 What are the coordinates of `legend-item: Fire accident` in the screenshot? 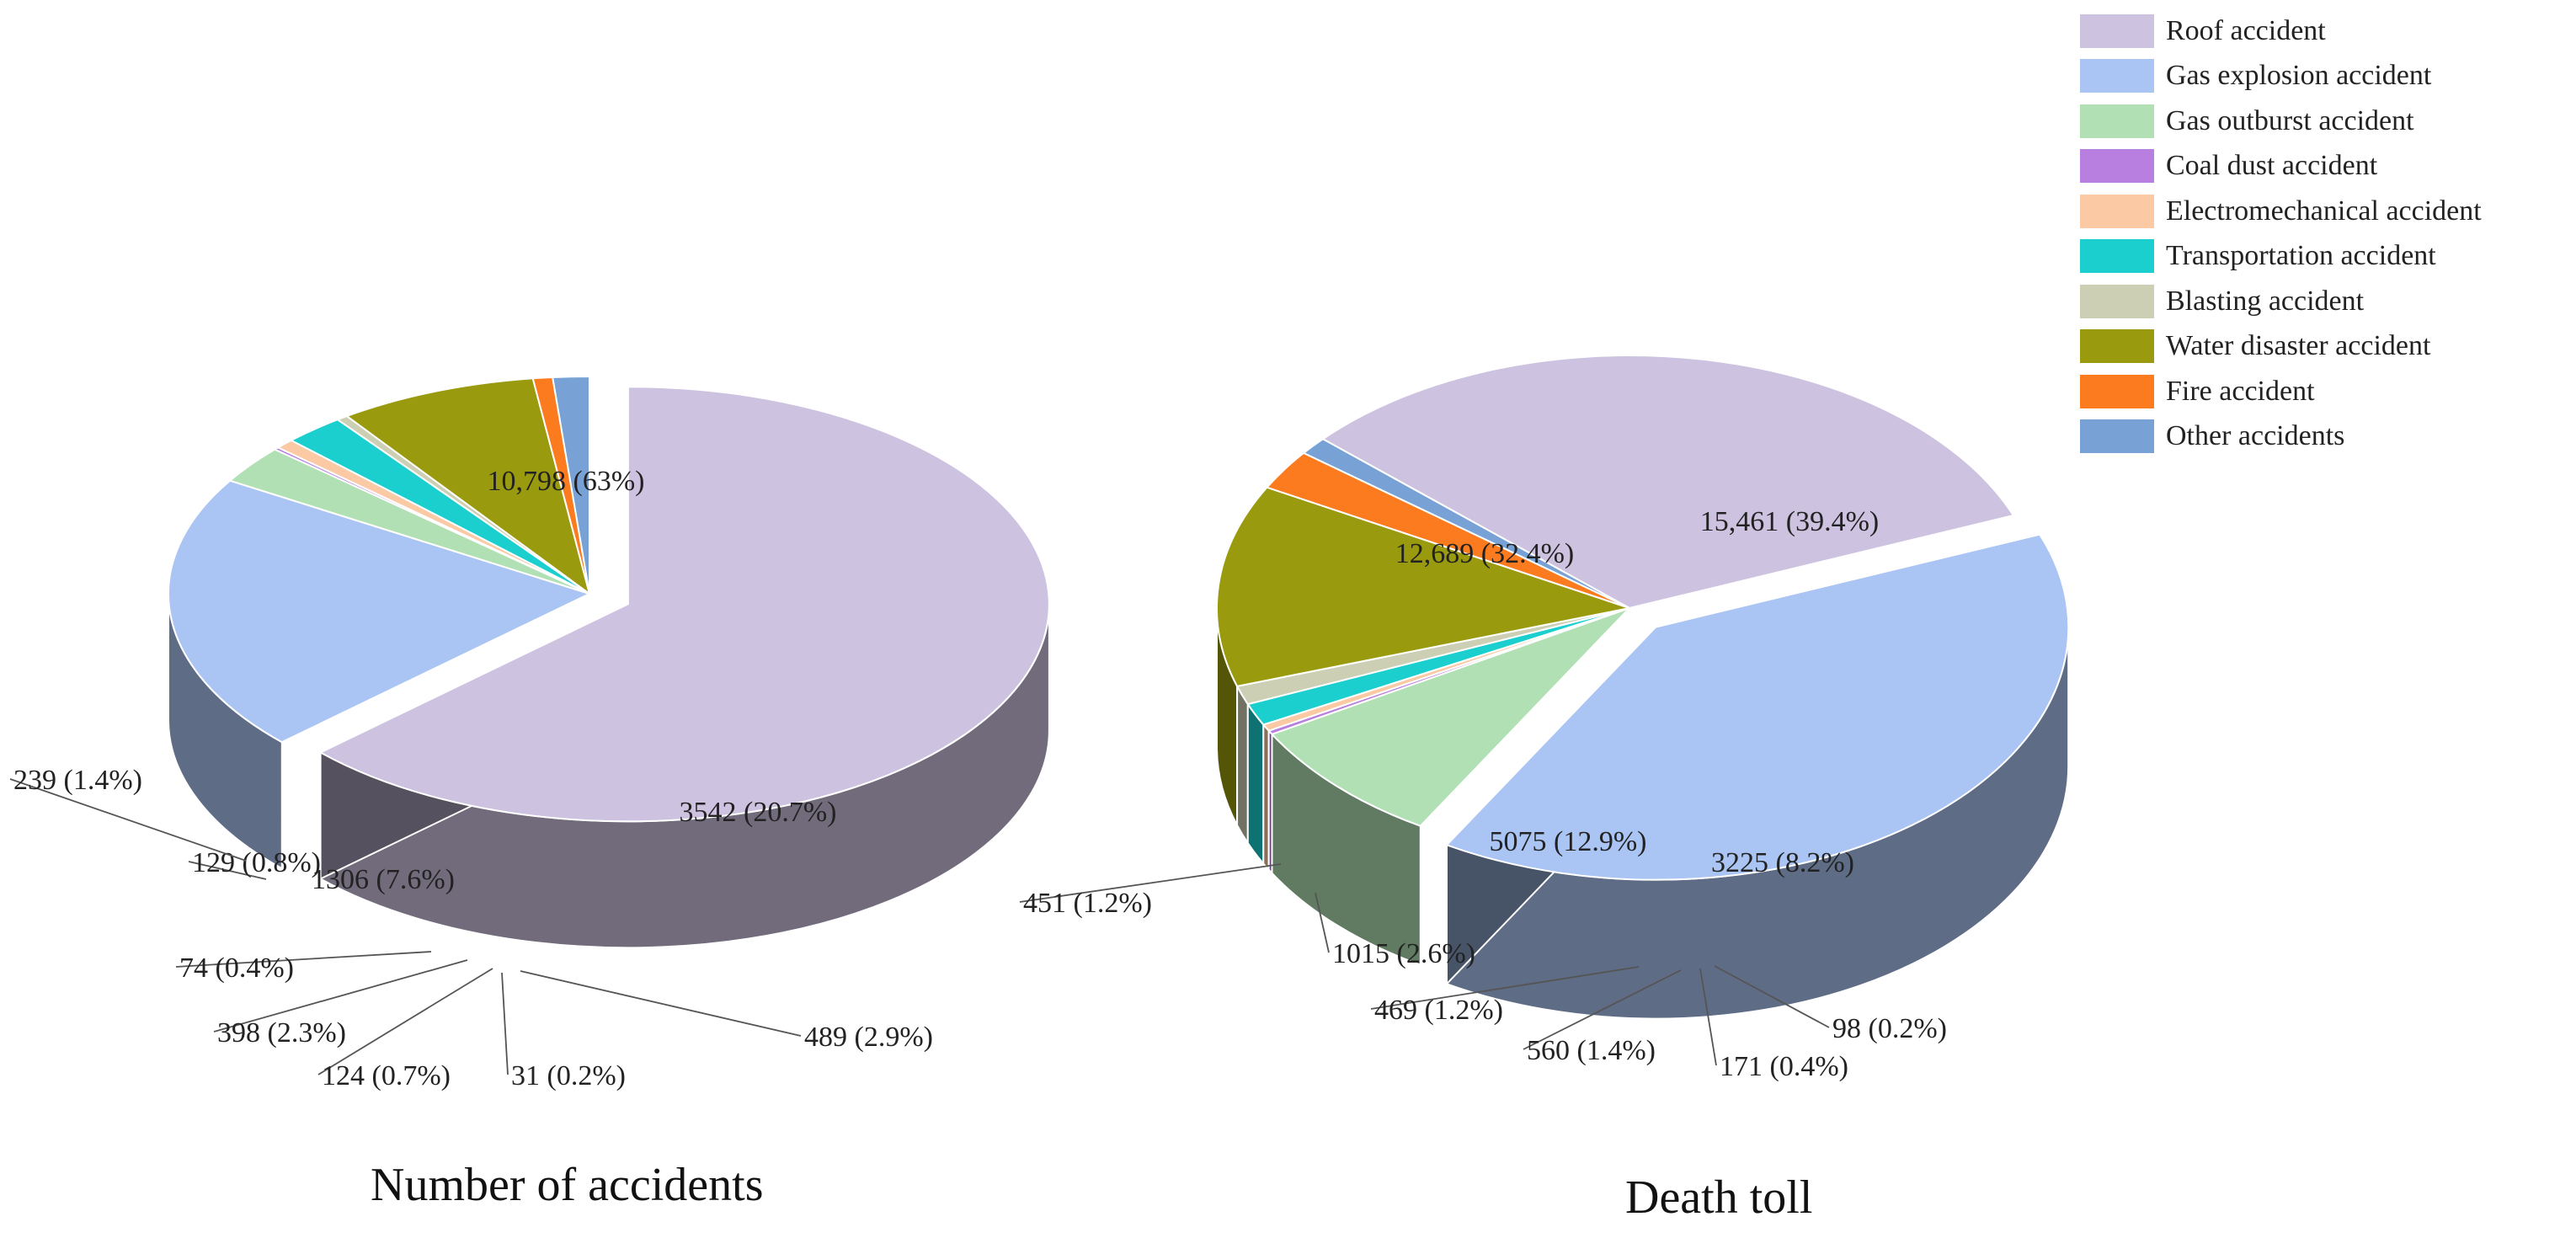 It's located at (2281, 391).